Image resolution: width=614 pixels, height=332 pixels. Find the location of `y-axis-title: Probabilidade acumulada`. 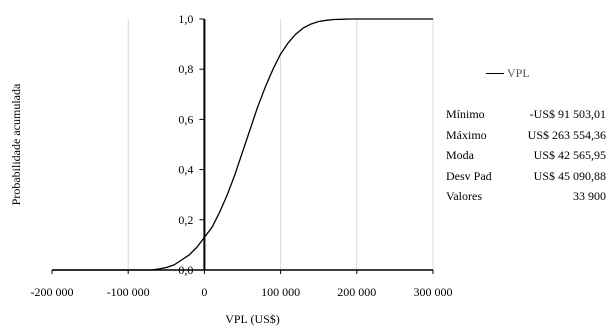

y-axis-title: Probabilidade acumulada is located at coordinates (16, 144).